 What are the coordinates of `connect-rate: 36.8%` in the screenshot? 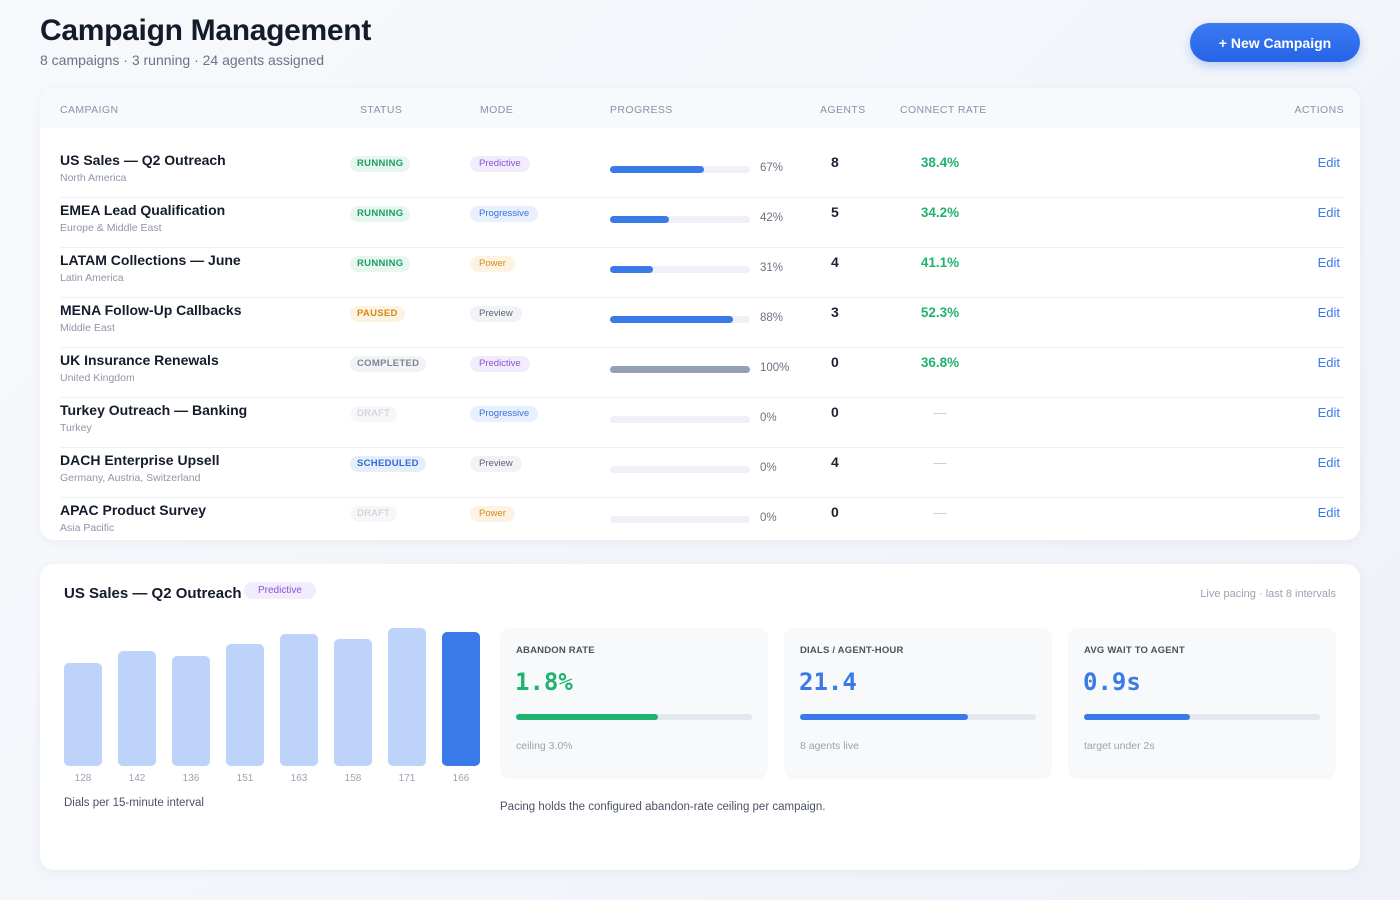 It's located at (940, 362).